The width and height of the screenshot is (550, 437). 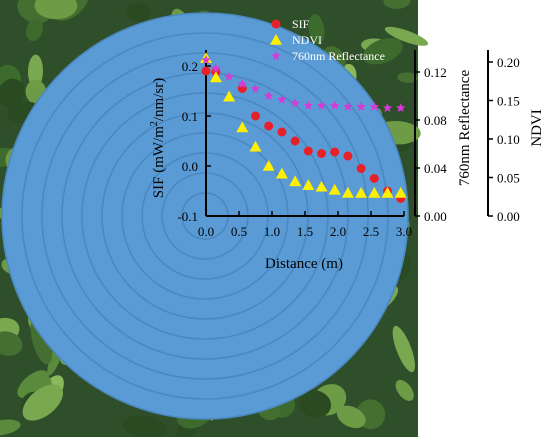 I want to click on reflectance-tick-label: 0.08, so click(x=435, y=120).